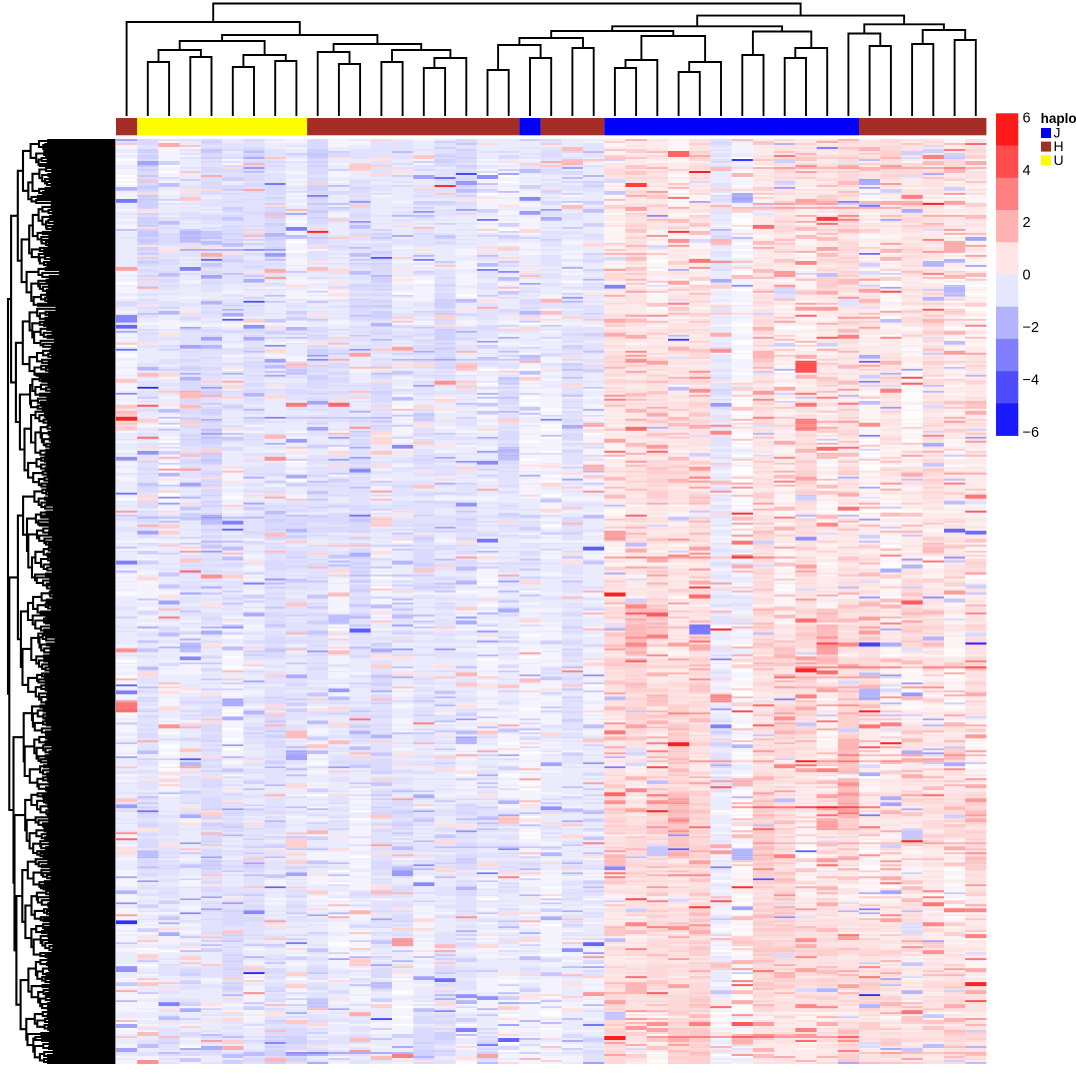  What do you see at coordinates (1031, 433) in the screenshot?
I see `svg-text: −6` at bounding box center [1031, 433].